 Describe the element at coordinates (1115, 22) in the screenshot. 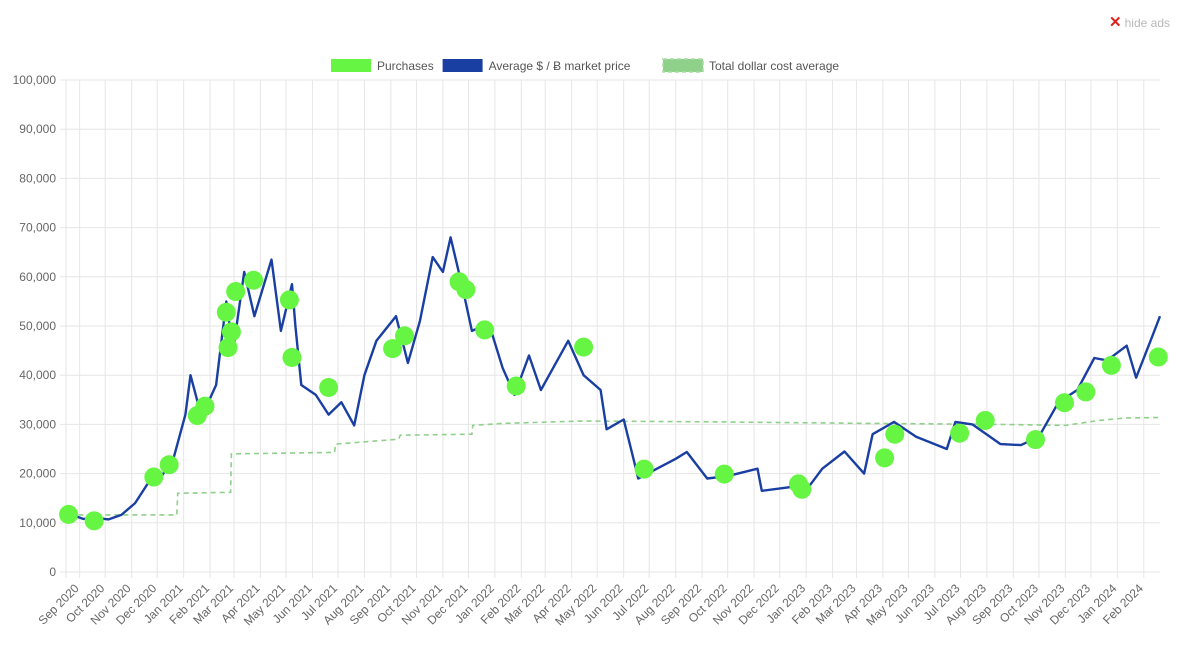

I see `close-icon: ✕` at that location.